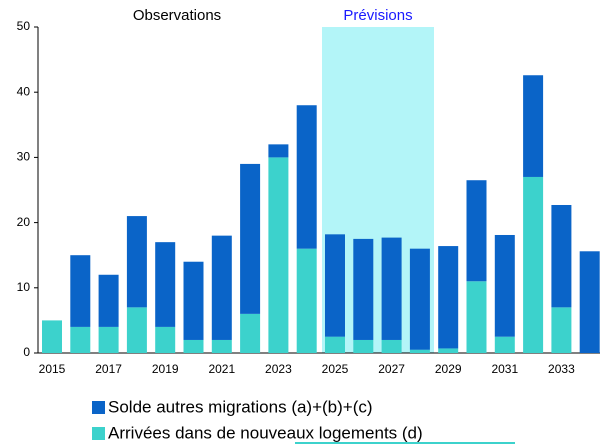 This screenshot has height=448, width=600. Describe the element at coordinates (24, 26) in the screenshot. I see `y-tick-label: 50` at that location.